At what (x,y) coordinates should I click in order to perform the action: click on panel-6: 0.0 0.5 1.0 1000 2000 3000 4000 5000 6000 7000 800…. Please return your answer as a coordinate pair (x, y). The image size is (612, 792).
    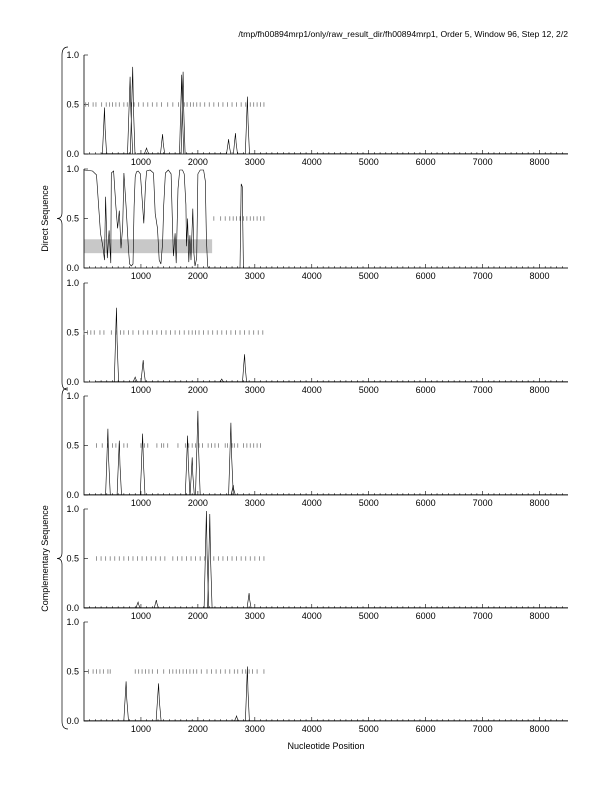
    Looking at the image, I should click on (317, 675).